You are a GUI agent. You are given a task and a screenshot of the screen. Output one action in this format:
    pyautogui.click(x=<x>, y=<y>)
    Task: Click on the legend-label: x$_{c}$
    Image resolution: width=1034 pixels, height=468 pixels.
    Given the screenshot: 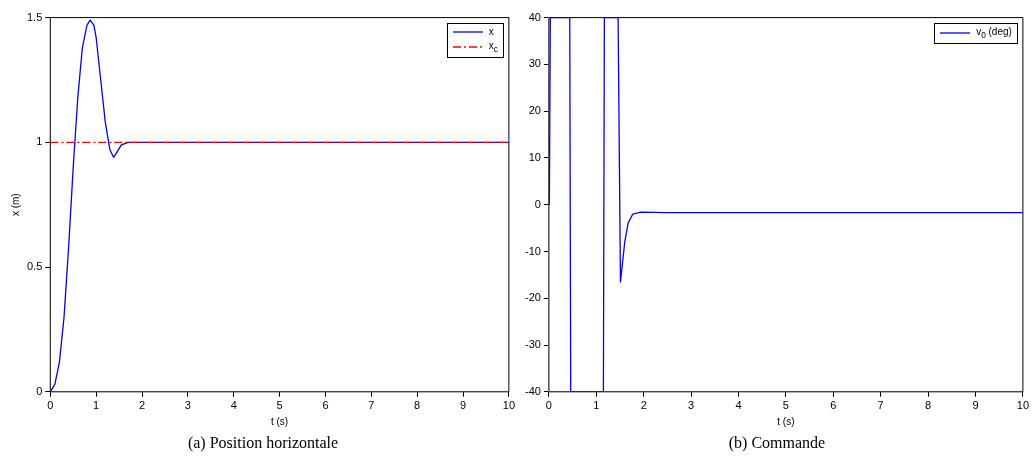 What is the action you would take?
    pyautogui.click(x=493, y=47)
    